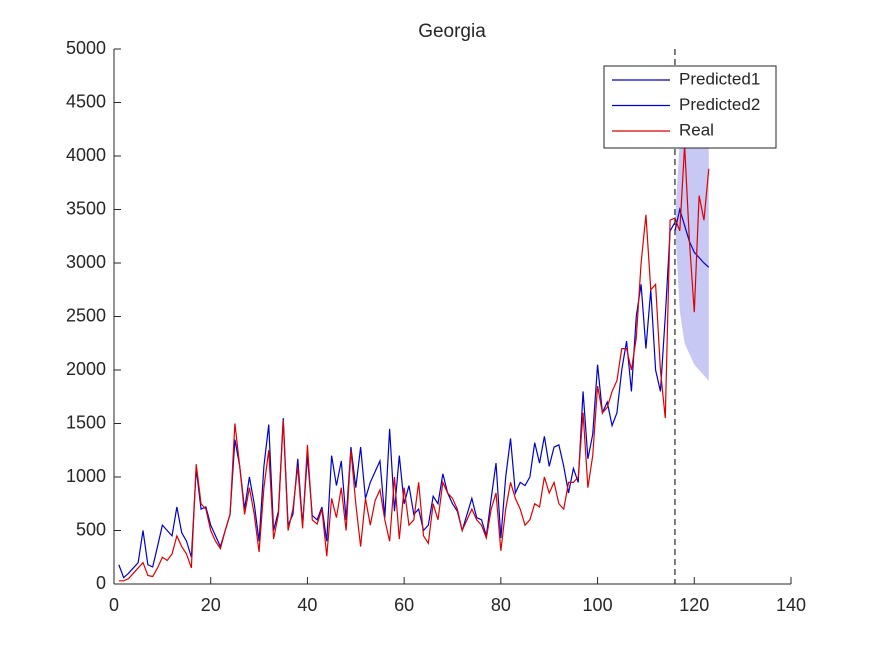  What do you see at coordinates (719, 78) in the screenshot?
I see `legend-label: Predicted1` at bounding box center [719, 78].